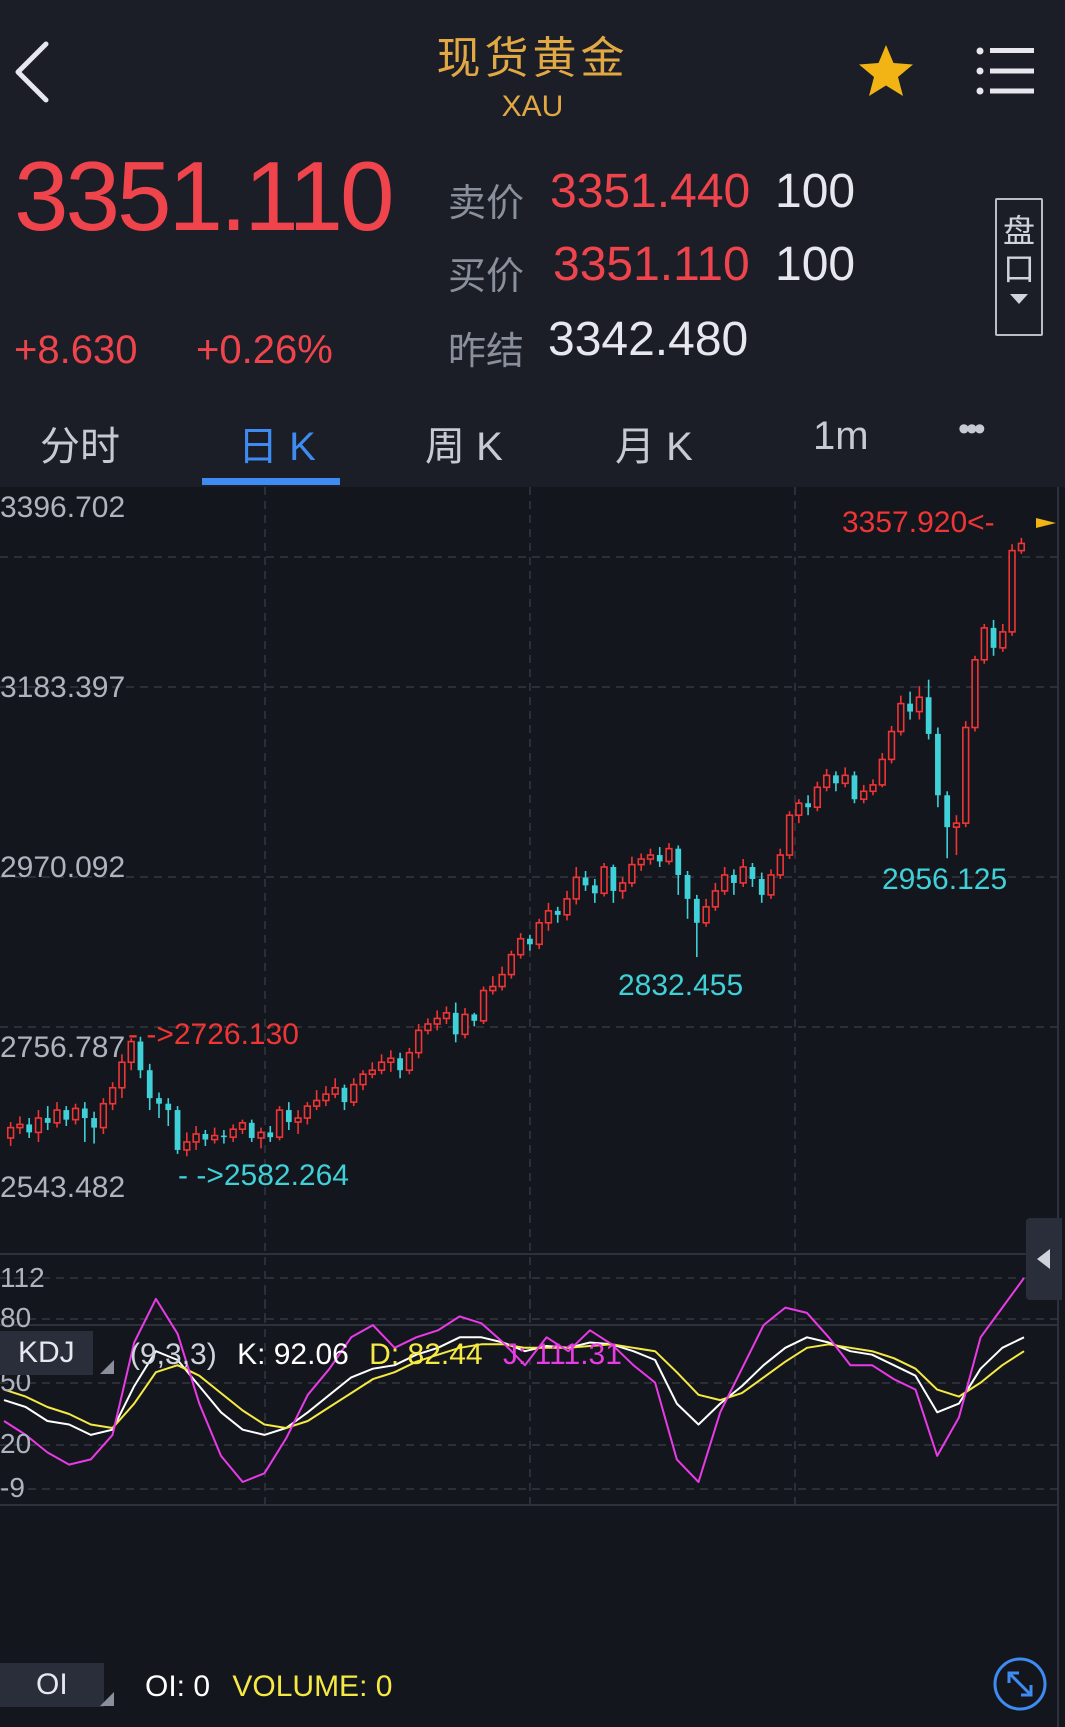 This screenshot has width=1065, height=1727. What do you see at coordinates (972, 429) in the screenshot?
I see `tab-more: •••` at bounding box center [972, 429].